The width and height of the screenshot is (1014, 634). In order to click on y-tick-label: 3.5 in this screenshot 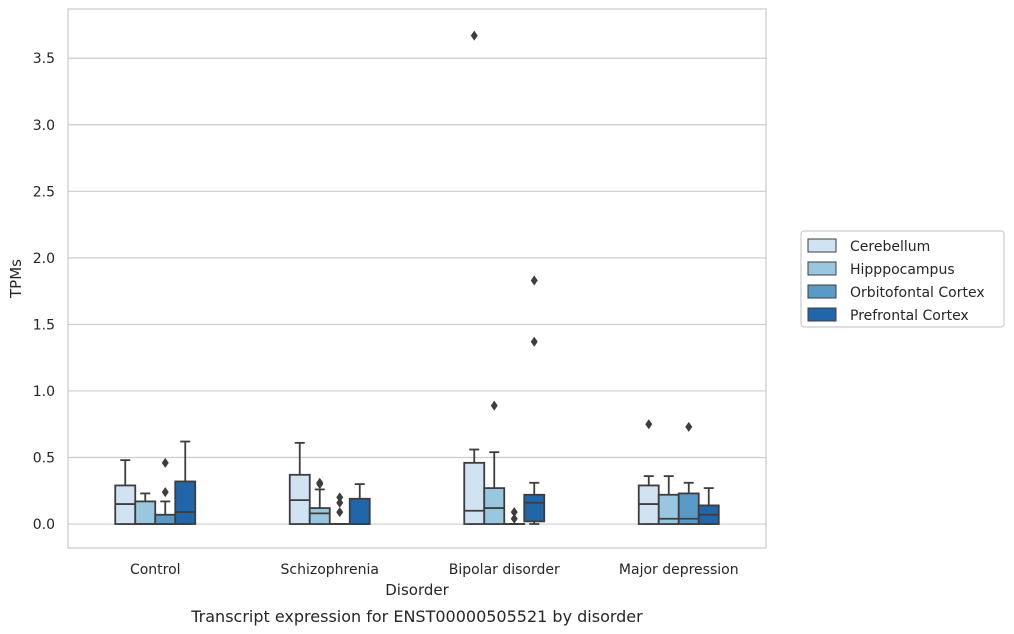, I will do `click(44, 59)`.